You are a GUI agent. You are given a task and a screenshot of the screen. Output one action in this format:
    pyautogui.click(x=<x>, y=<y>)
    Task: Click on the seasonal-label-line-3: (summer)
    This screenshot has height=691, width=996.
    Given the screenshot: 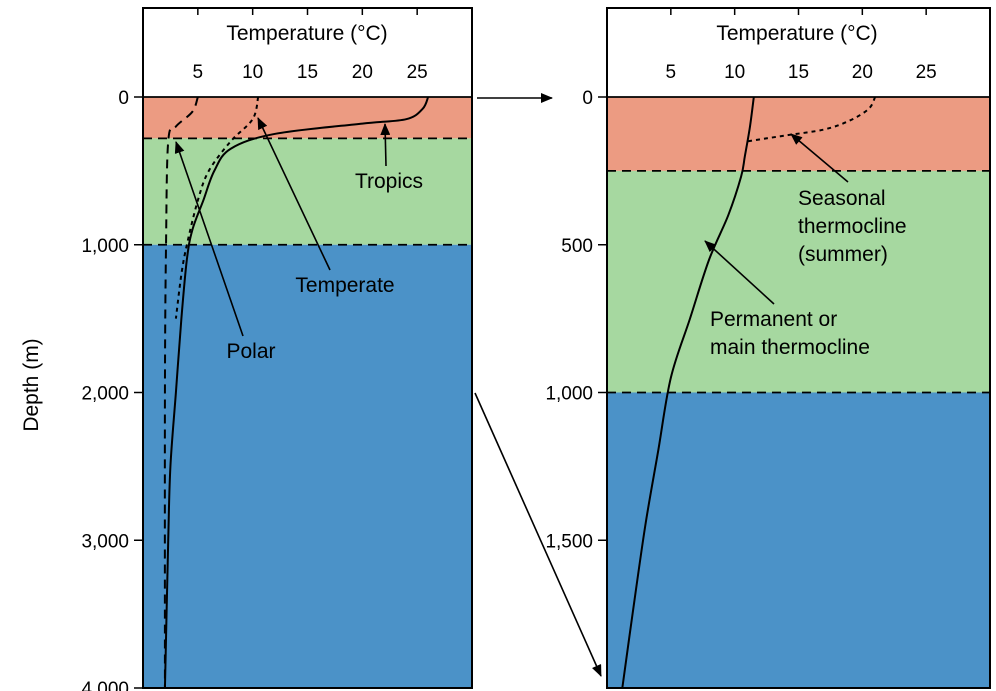 What is the action you would take?
    pyautogui.click(x=843, y=254)
    